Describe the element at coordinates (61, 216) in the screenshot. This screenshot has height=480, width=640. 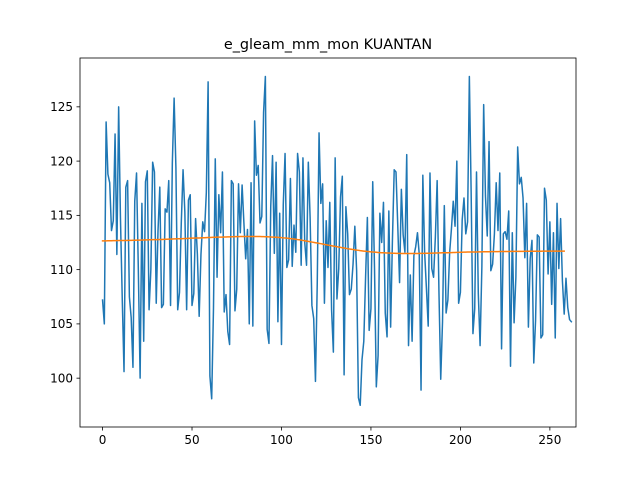
I see `y-tick-label: 115` at that location.